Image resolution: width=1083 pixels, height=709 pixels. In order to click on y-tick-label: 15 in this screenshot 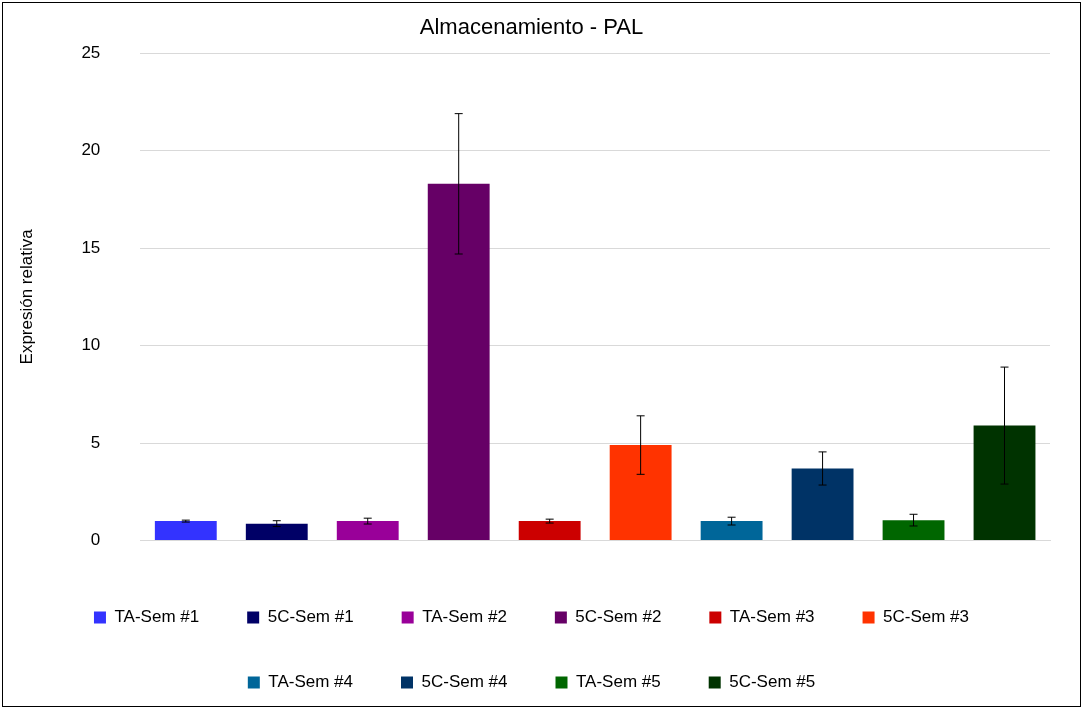, I will do `click(91, 247)`.